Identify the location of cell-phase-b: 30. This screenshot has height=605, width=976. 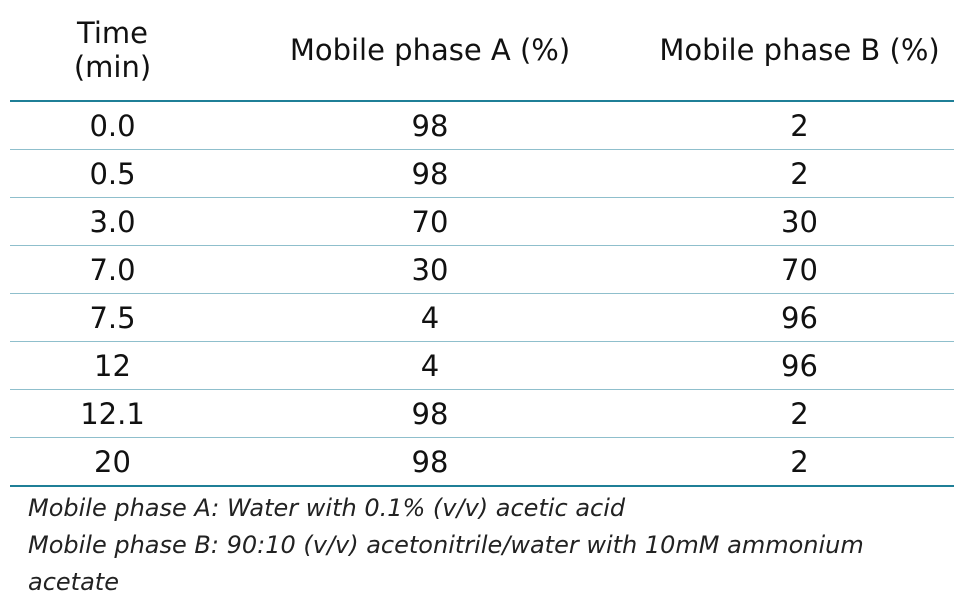
(799, 221).